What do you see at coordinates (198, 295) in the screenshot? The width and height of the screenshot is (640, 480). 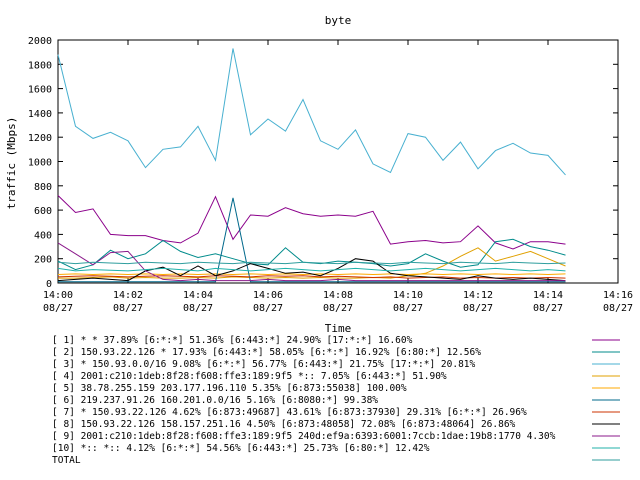 I see `x-tick-label: 14:04` at bounding box center [198, 295].